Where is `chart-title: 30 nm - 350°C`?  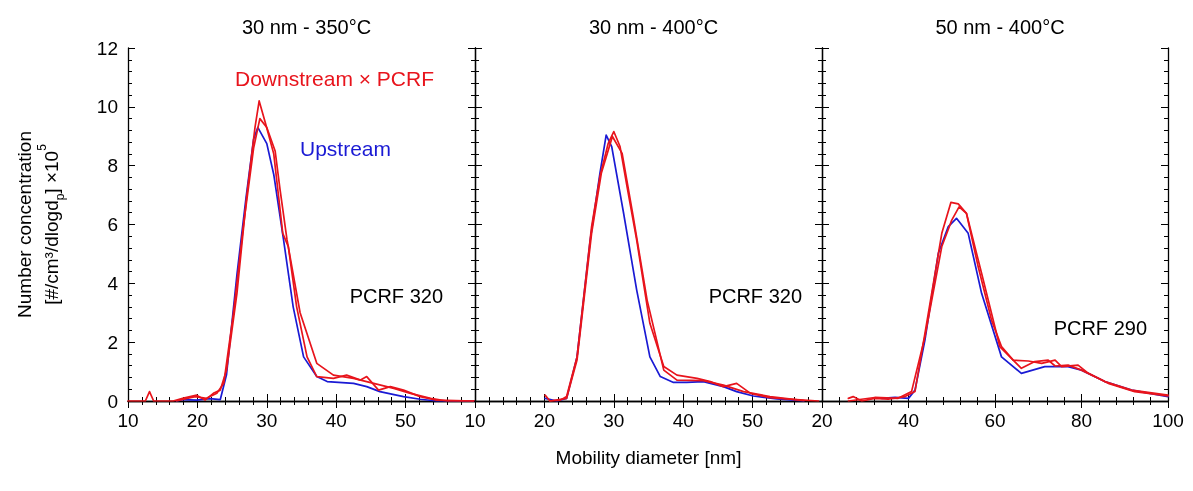 chart-title: 30 nm - 350°C is located at coordinates (306, 27).